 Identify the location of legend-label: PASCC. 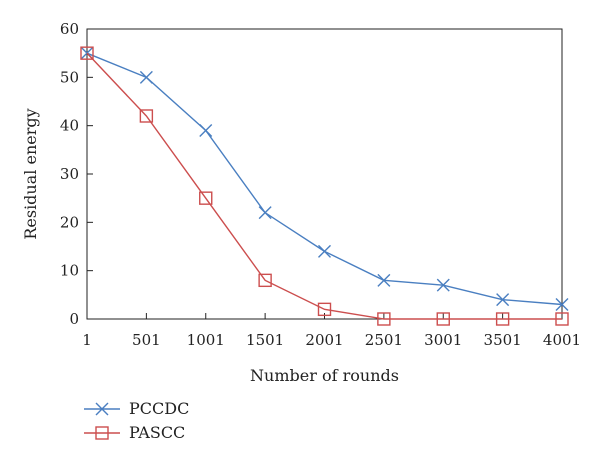
(157, 432).